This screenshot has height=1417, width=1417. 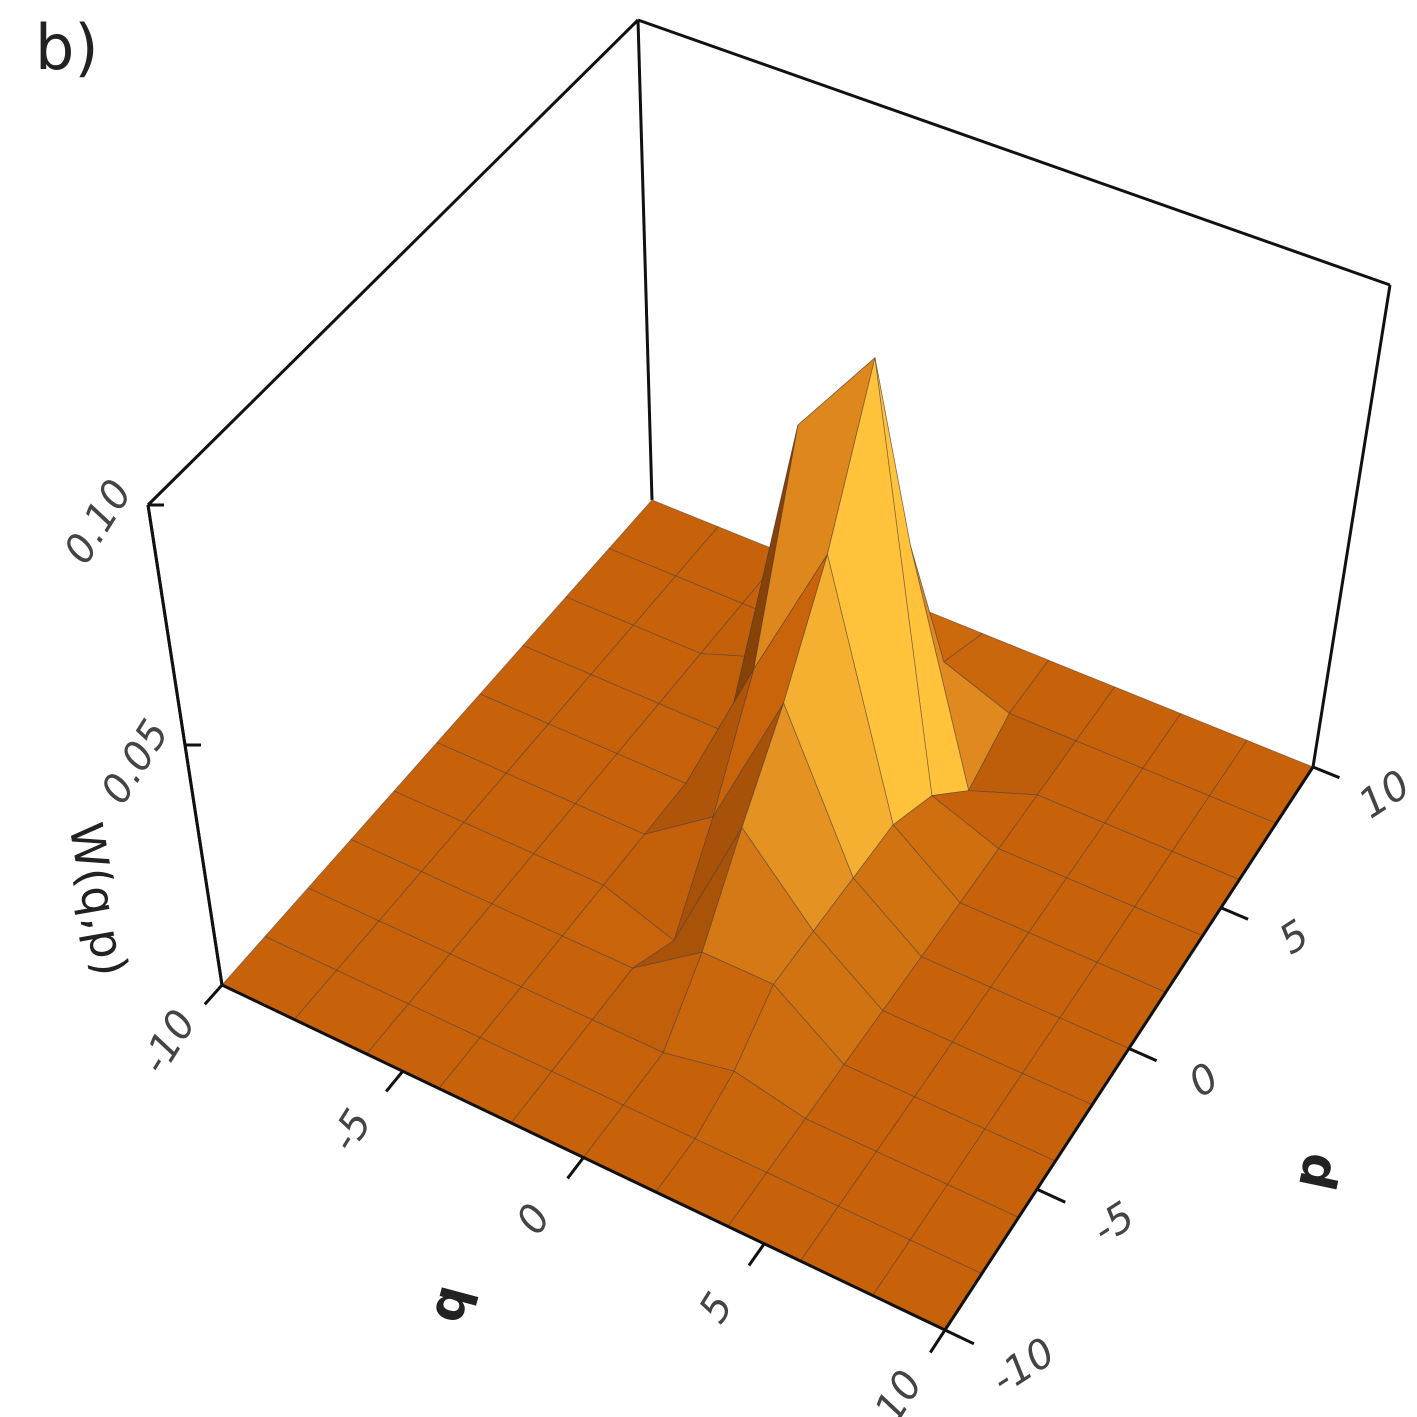 What do you see at coordinates (1294, 937) in the screenshot?
I see `p-tick-label: 5` at bounding box center [1294, 937].